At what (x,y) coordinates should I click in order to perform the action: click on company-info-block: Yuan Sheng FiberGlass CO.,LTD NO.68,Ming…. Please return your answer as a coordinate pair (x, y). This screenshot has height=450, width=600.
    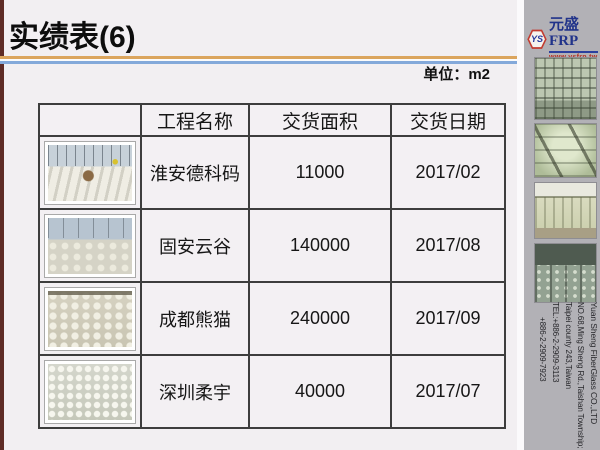
    Looking at the image, I should click on (562, 376).